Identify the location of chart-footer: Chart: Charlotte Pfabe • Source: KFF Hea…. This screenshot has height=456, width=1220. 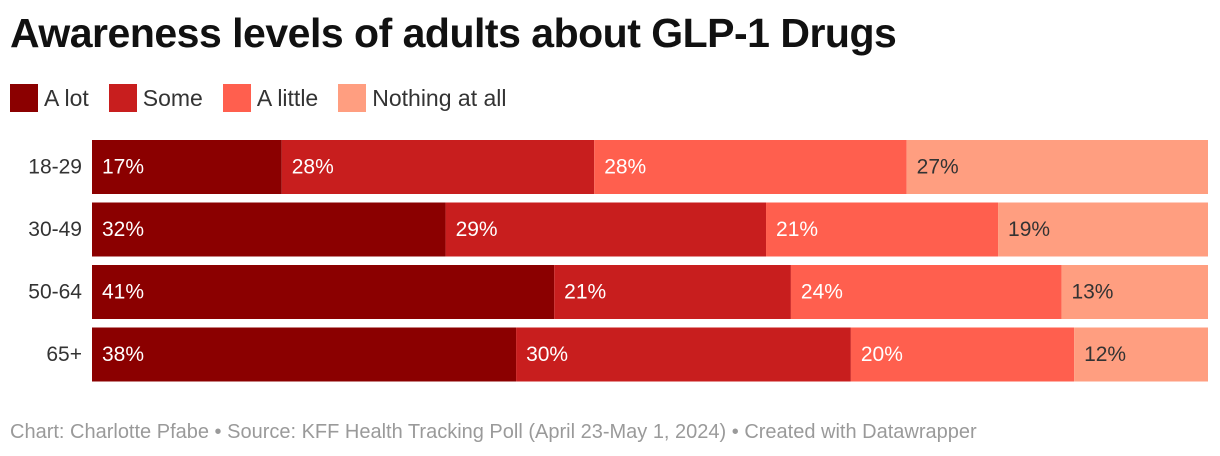
(493, 432).